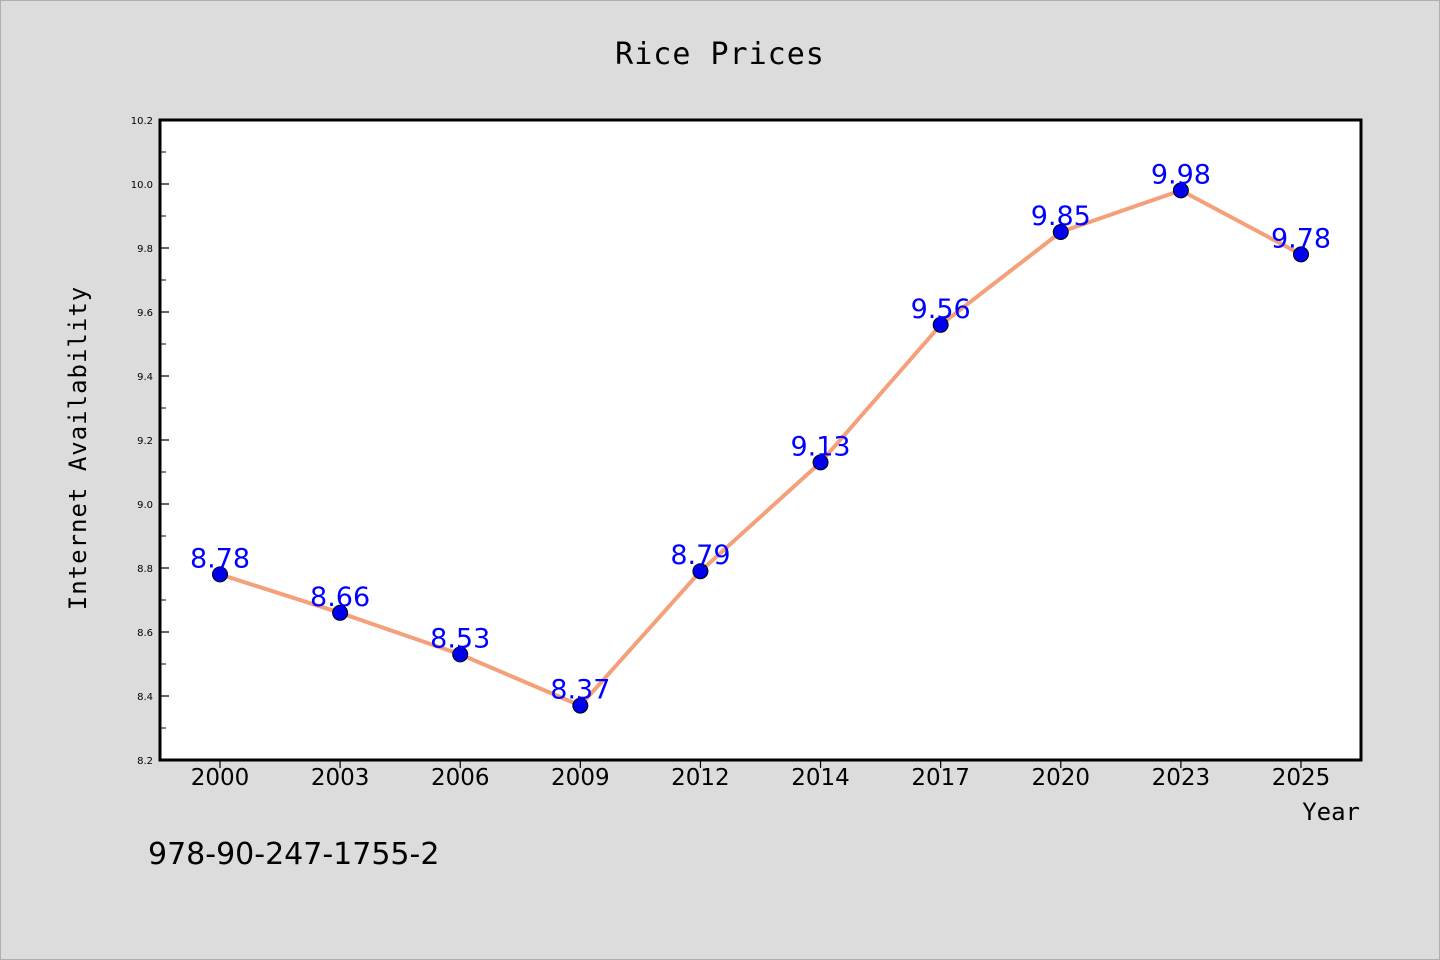  Describe the element at coordinates (145, 249) in the screenshot. I see `y-tick-label: 9.8` at that location.